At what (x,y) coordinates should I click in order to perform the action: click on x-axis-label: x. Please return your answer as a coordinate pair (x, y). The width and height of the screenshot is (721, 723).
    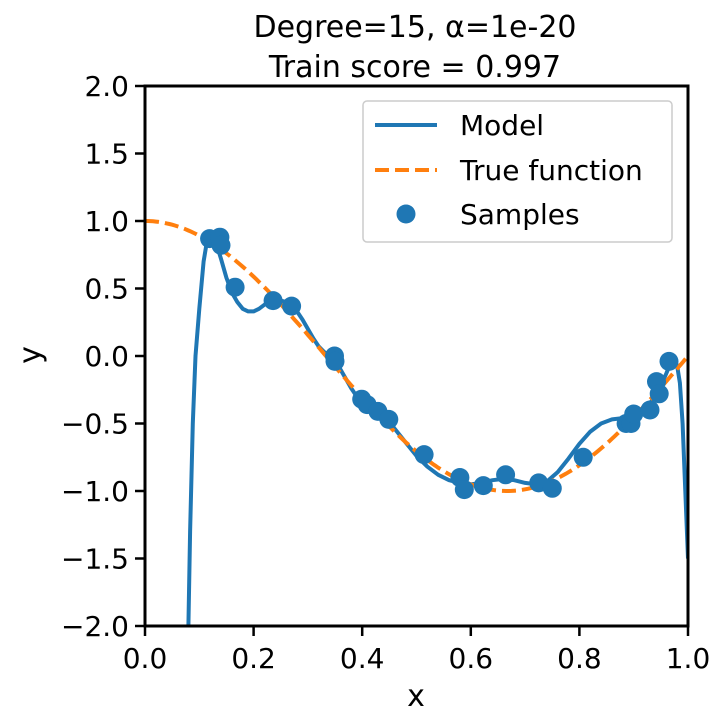
    Looking at the image, I should click on (416, 696).